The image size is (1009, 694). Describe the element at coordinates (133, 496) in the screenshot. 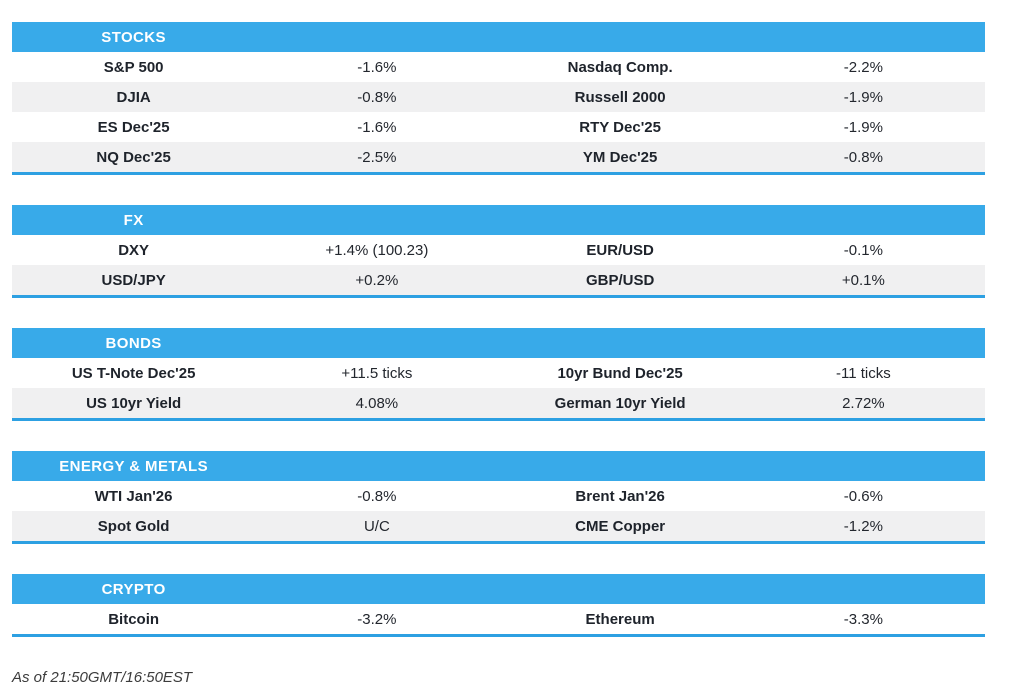

I see `instrument-name: WTI Jan'26` at that location.